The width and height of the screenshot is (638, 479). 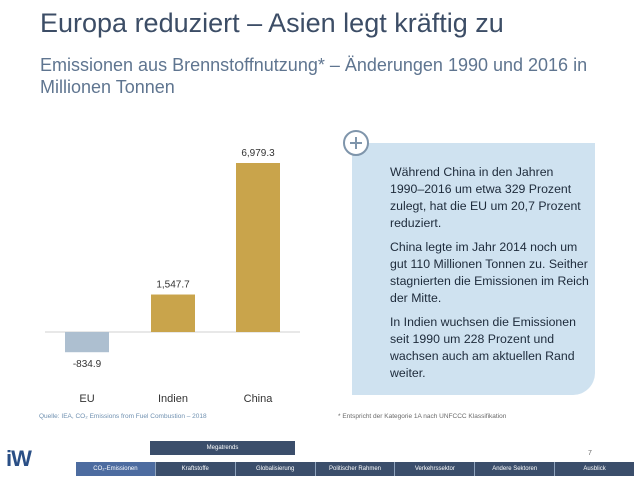 I want to click on plus-circle-icon, so click(x=356, y=143).